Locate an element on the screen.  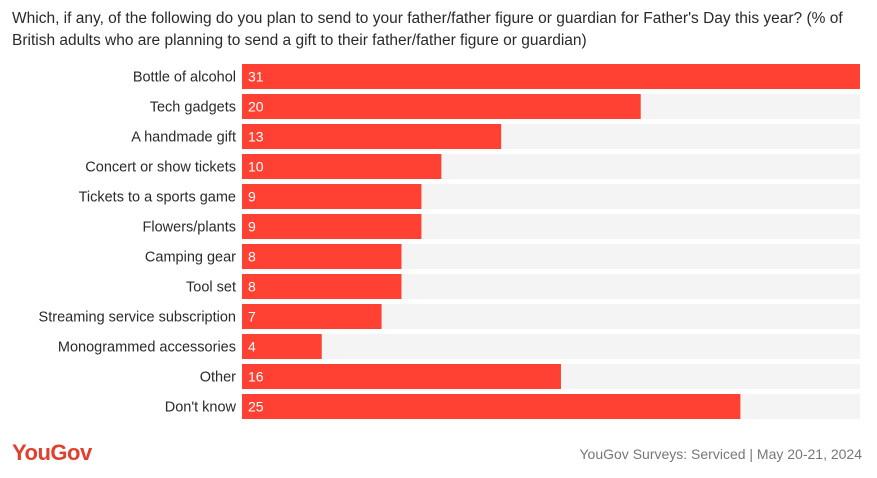
category-label: Concert or show tickets is located at coordinates (160, 168).